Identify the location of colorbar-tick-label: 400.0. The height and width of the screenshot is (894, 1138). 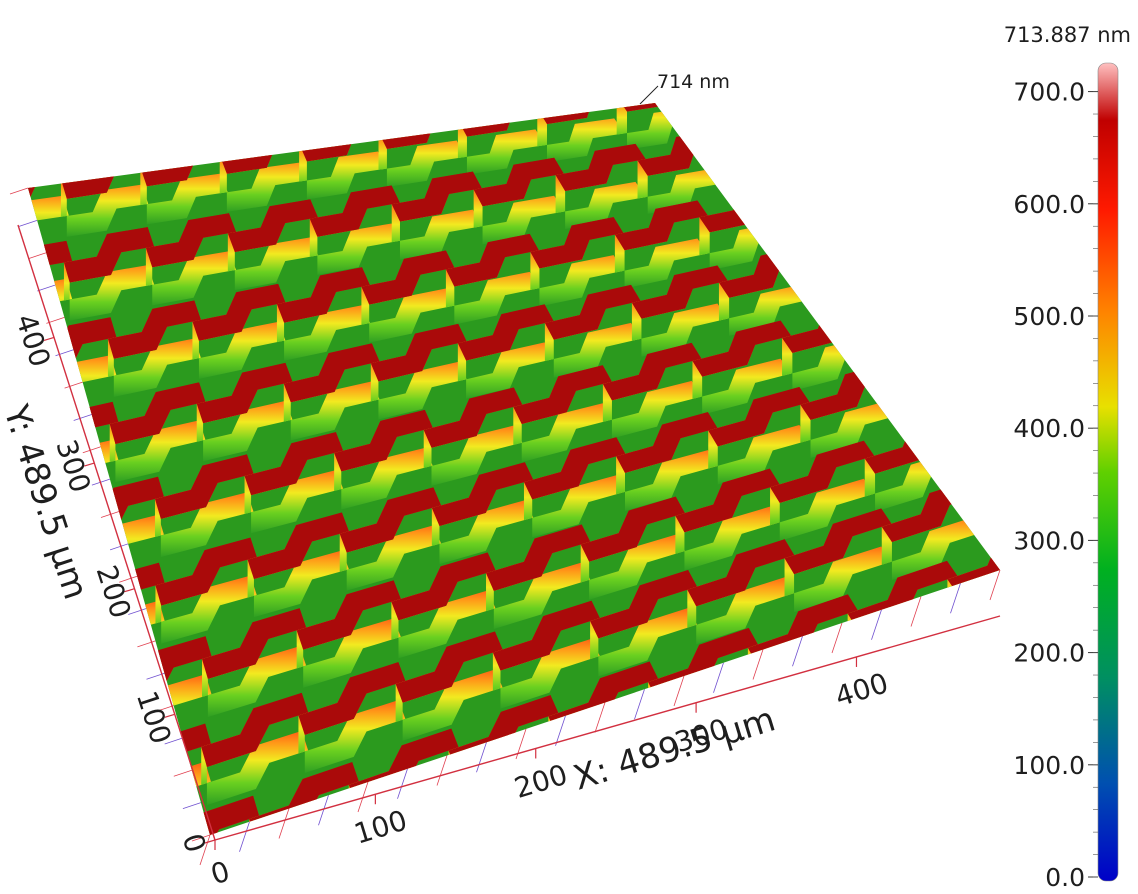
(1049, 428).